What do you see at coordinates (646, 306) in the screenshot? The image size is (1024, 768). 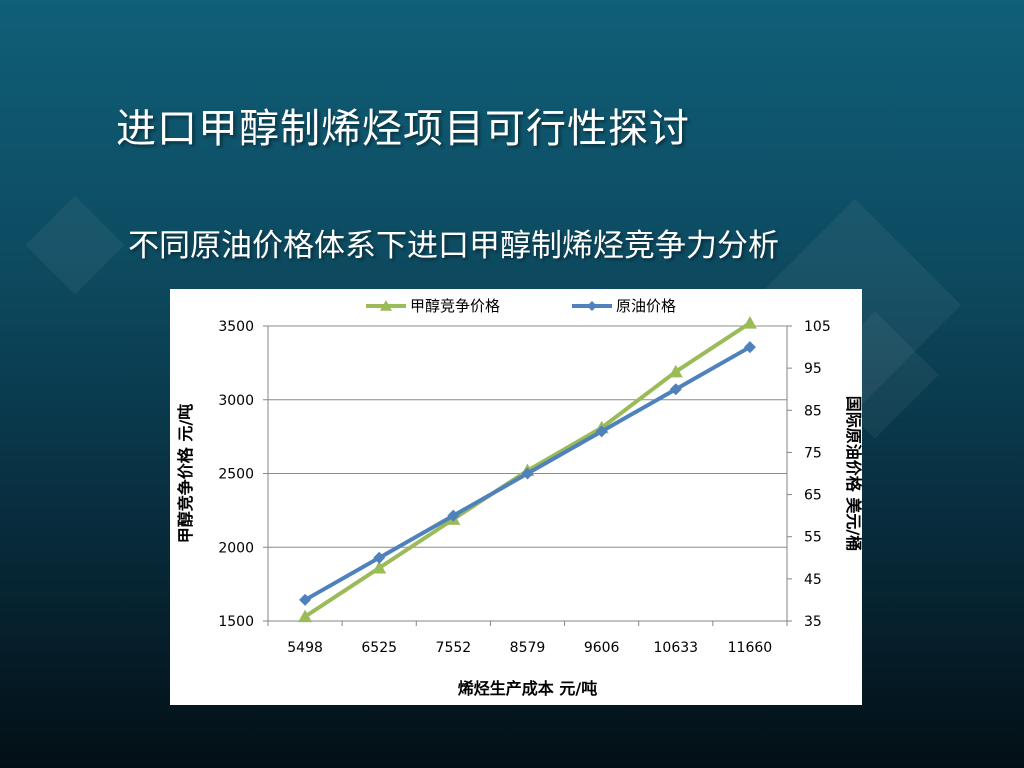 I see `legend-label: 原油价格` at bounding box center [646, 306].